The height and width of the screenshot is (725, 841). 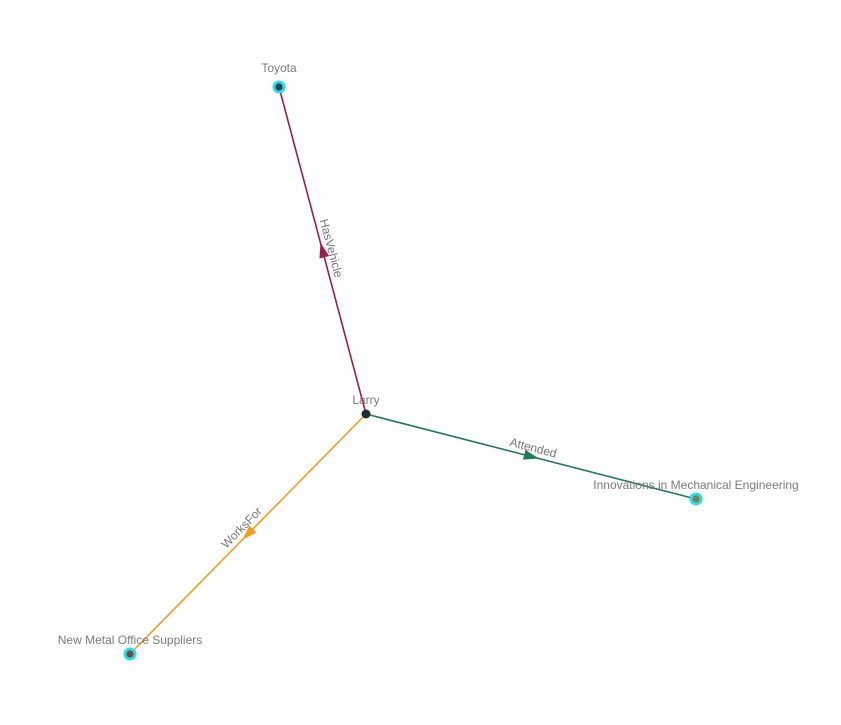 What do you see at coordinates (130, 640) in the screenshot?
I see `node-label-new-metal-office-suppliers: New Metal Office Suppliers` at bounding box center [130, 640].